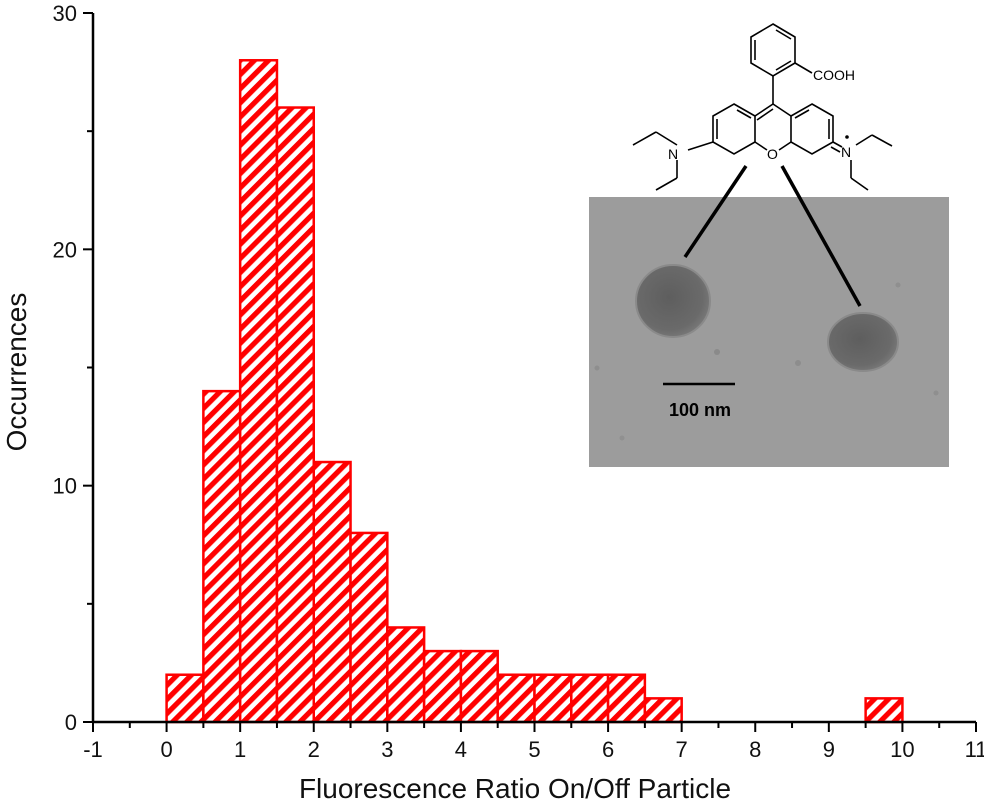 The height and width of the screenshot is (804, 984). I want to click on right-n-label: N, so click(846, 152).